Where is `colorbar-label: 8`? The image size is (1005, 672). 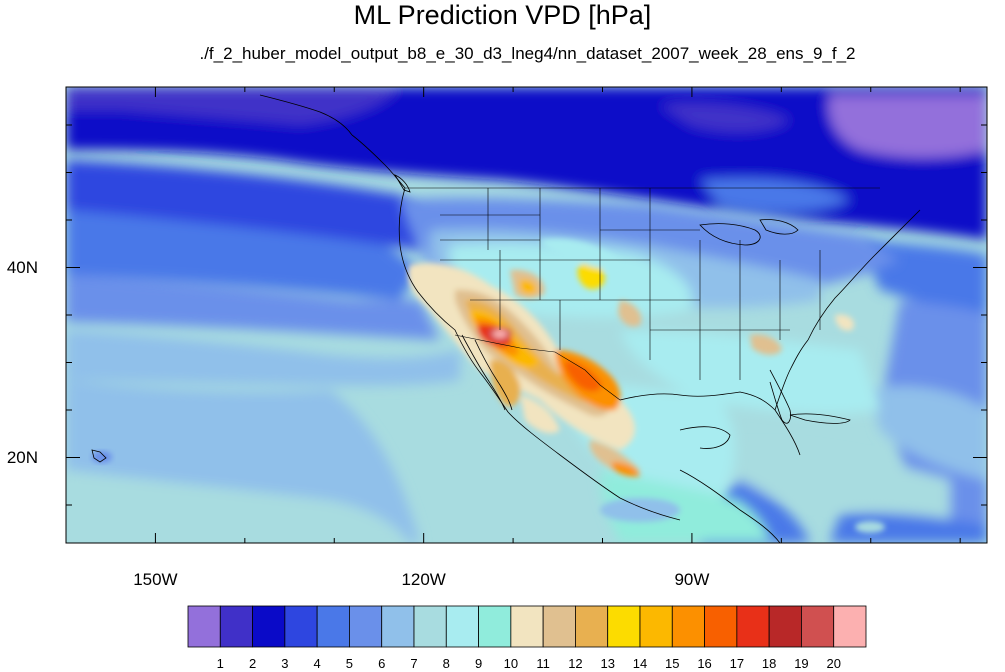
colorbar-label: 8 is located at coordinates (446, 663).